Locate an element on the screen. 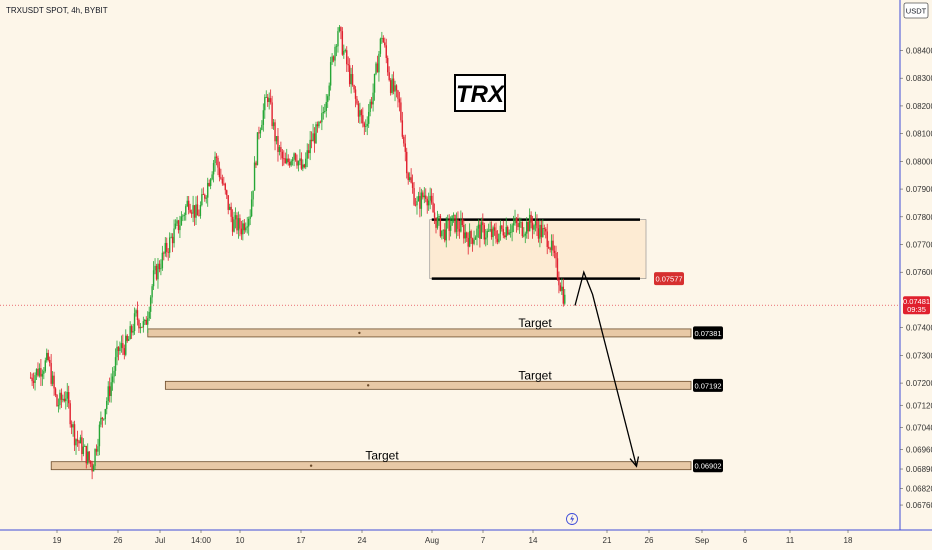 This screenshot has width=932, height=550. currency-button-box is located at coordinates (916, 10).